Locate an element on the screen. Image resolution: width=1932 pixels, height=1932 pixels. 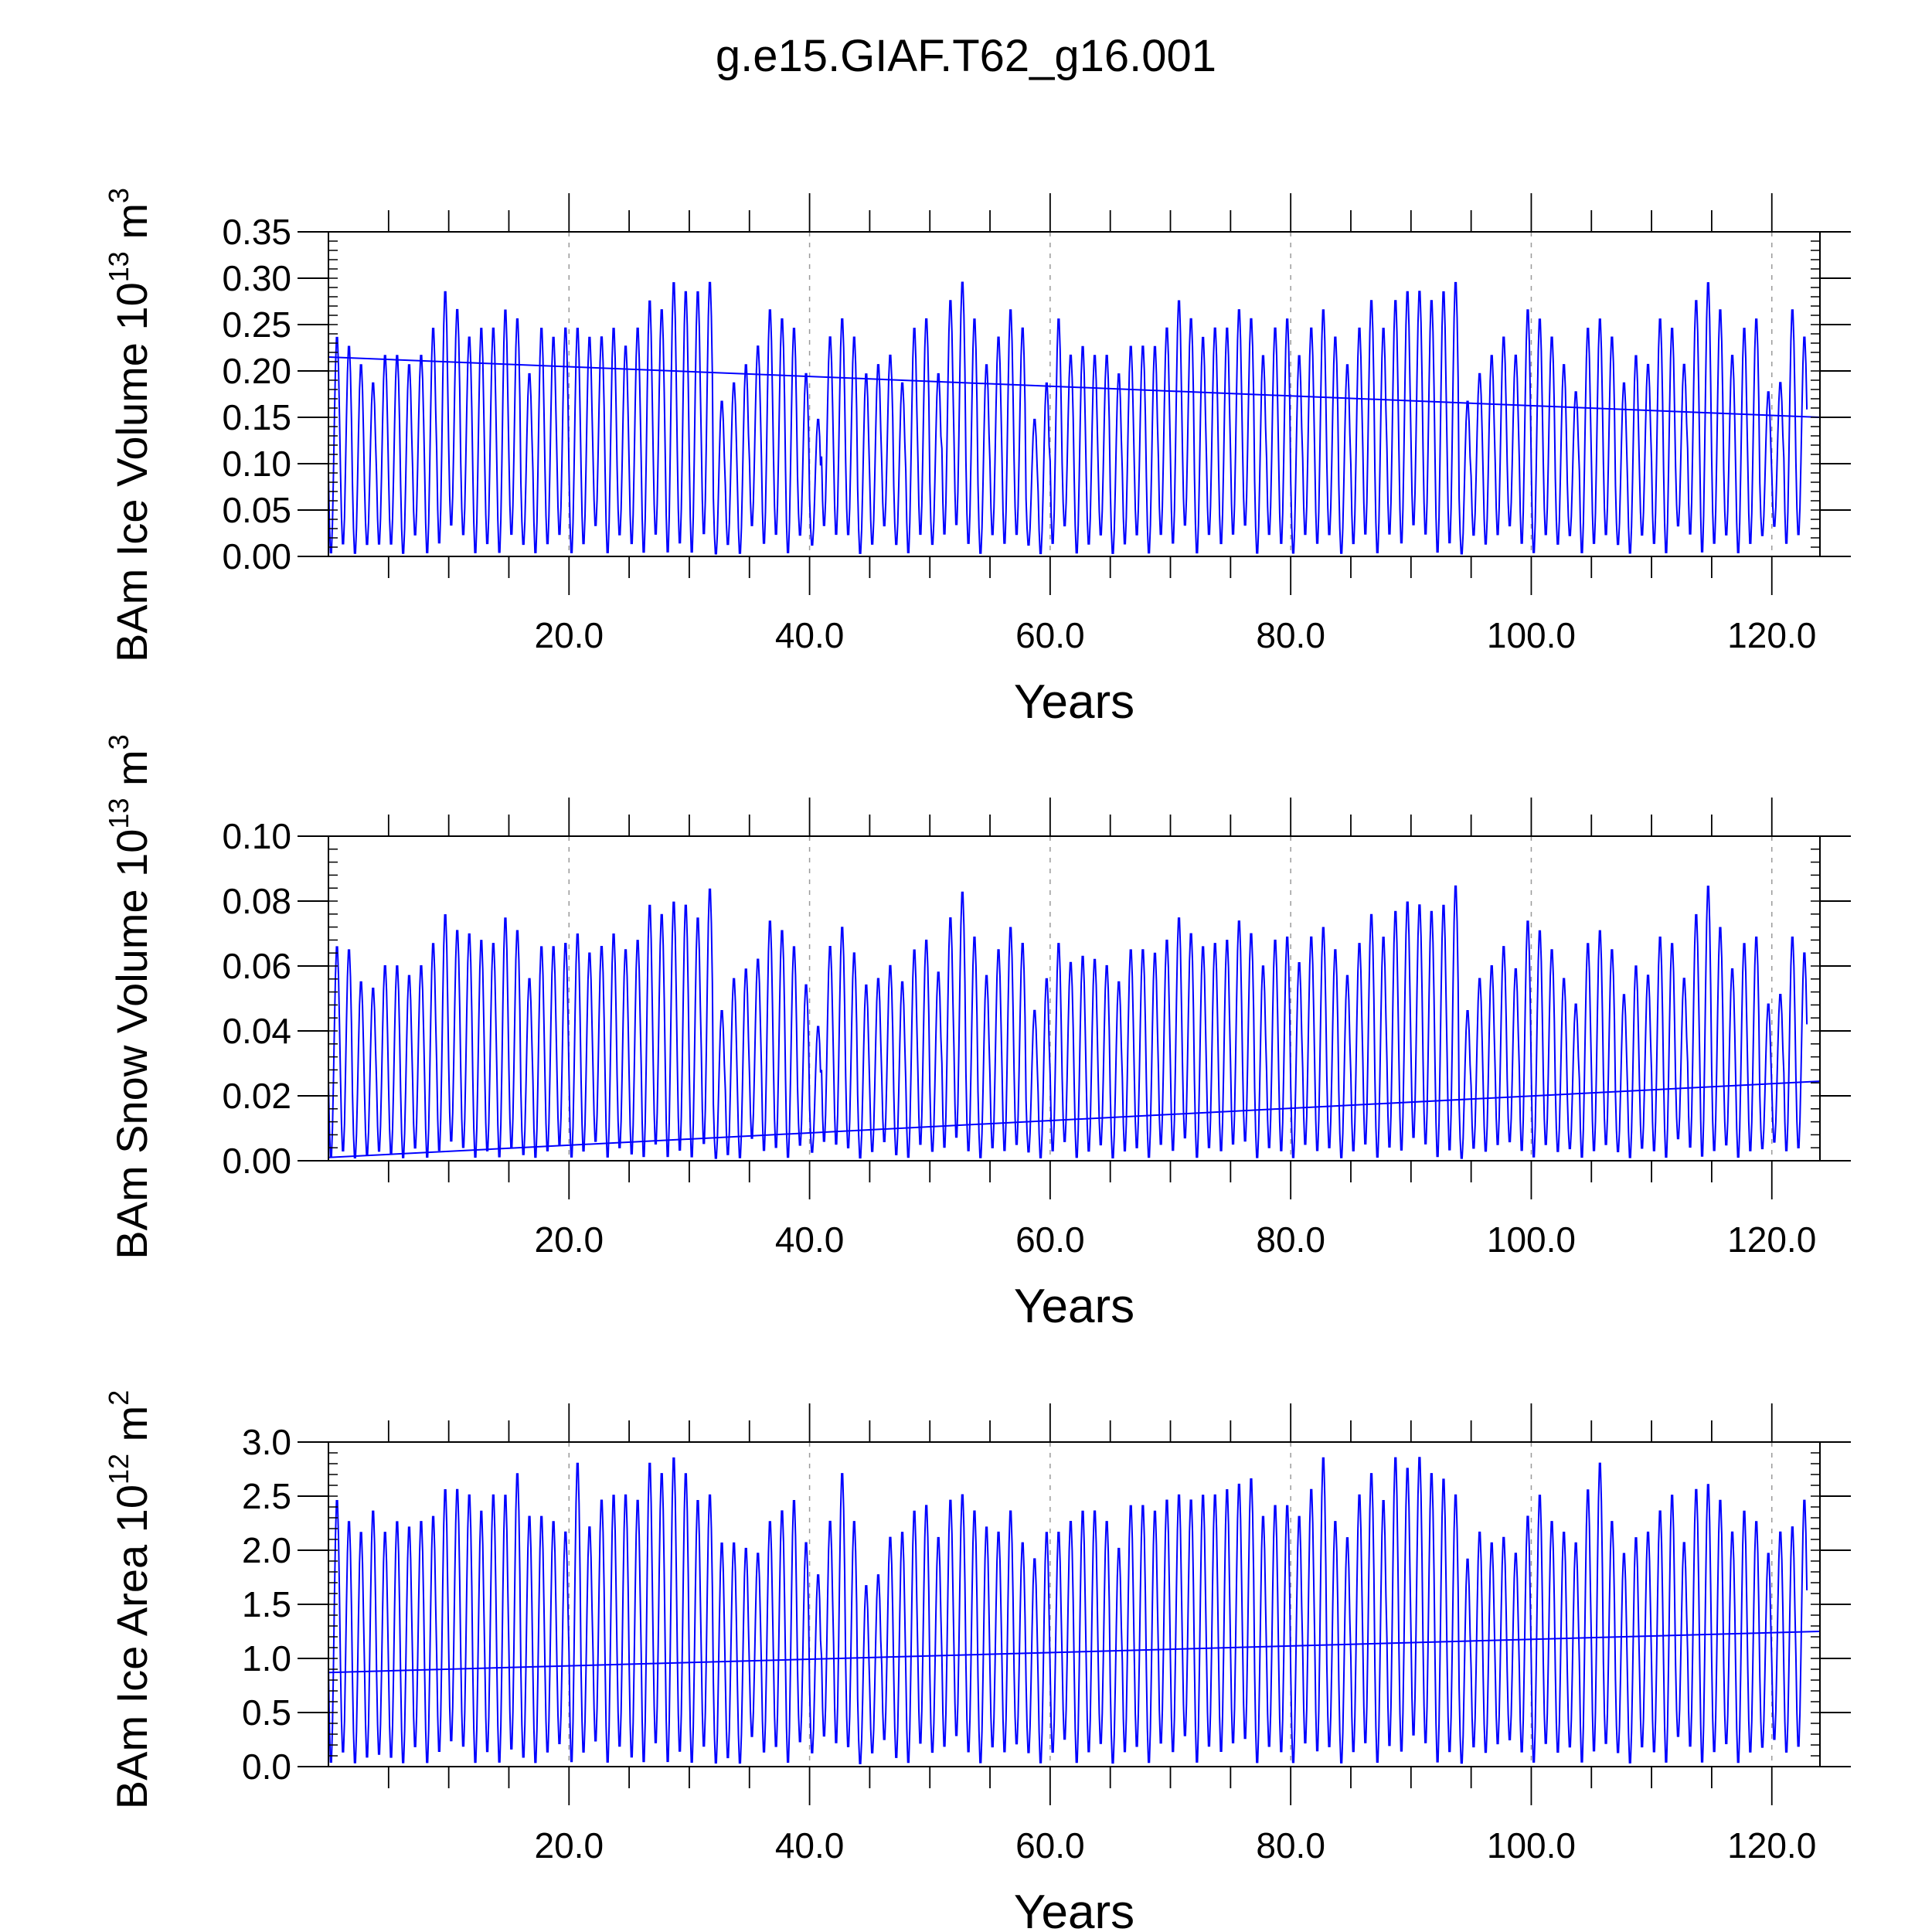
y-axis-label: BAm Ice Area 1012 m2 is located at coordinates (129, 1600).